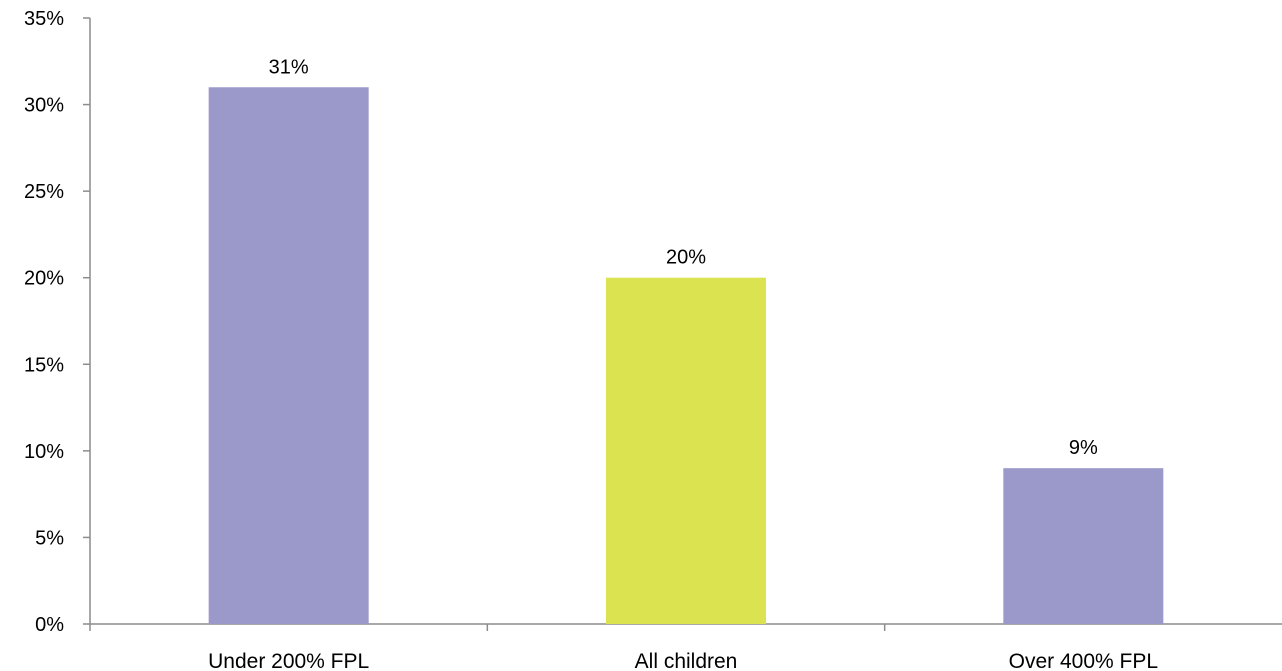 Image resolution: width=1282 pixels, height=671 pixels. I want to click on y-tick-label: 0%, so click(49, 625).